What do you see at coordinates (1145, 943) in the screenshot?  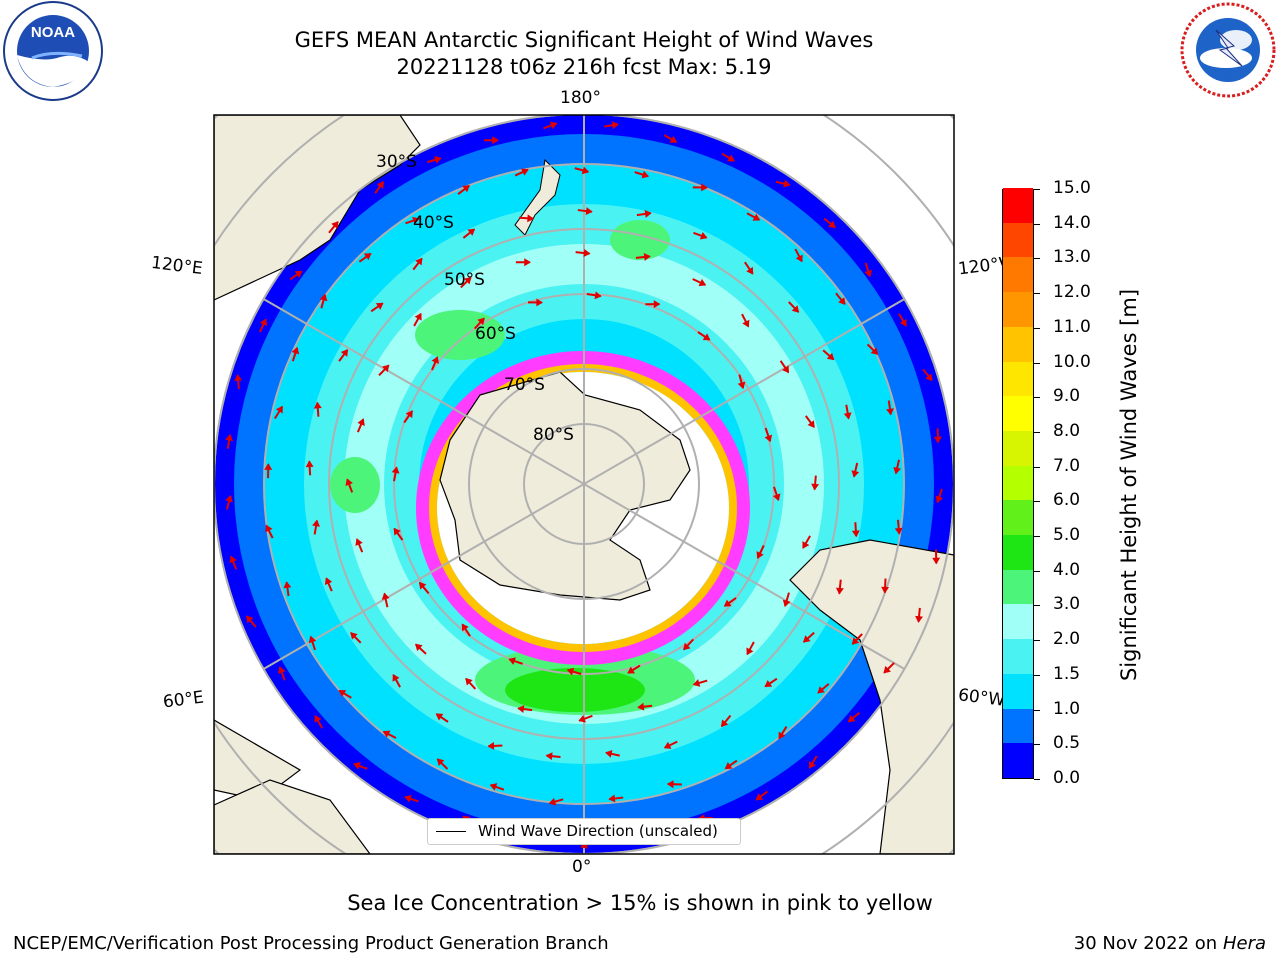 I see `footer-date-text: 30 Nov 2022 on` at bounding box center [1145, 943].